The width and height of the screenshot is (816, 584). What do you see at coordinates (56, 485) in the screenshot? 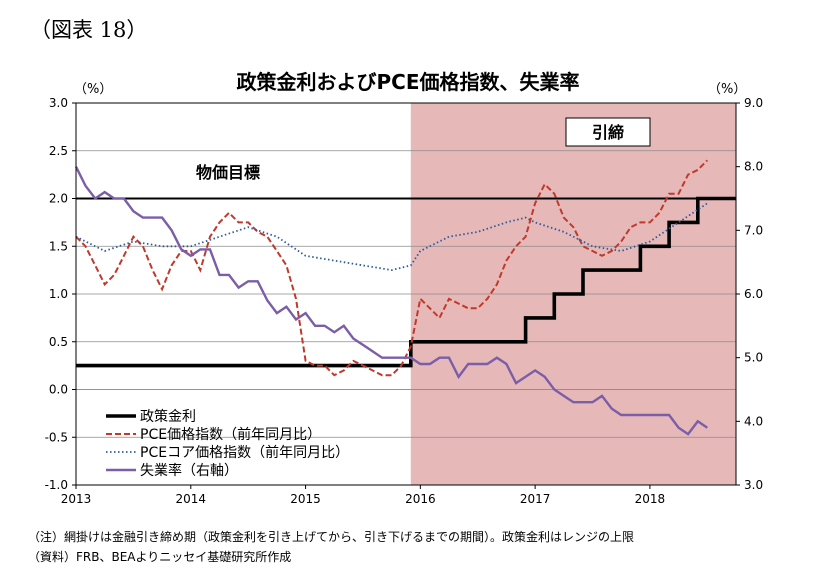
I see `left-tick-label: -1.0` at bounding box center [56, 485].